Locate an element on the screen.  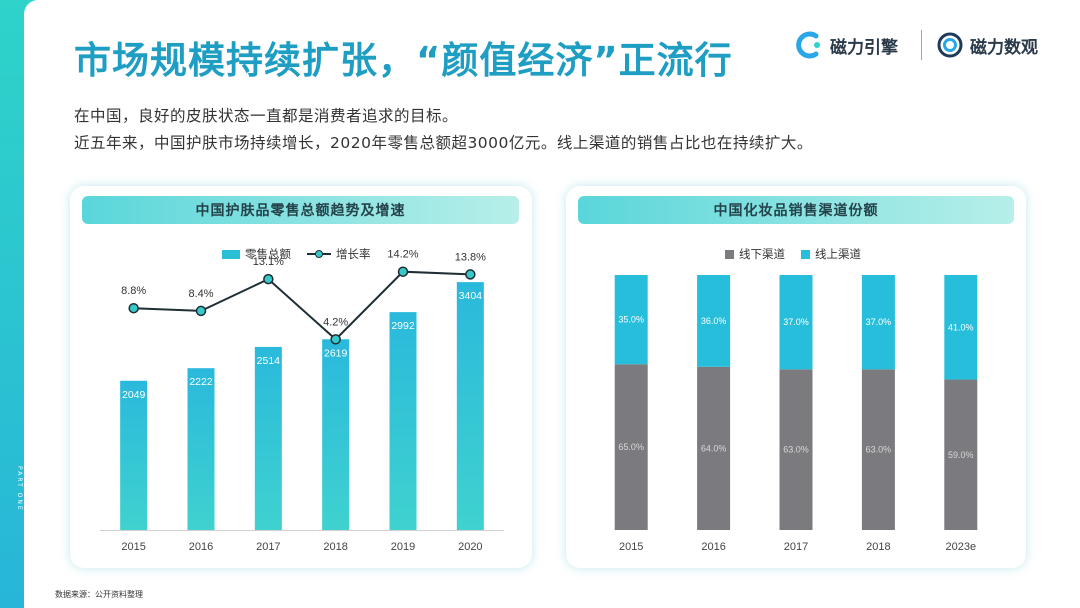
bar-data-label: 2222 is located at coordinates (201, 382).